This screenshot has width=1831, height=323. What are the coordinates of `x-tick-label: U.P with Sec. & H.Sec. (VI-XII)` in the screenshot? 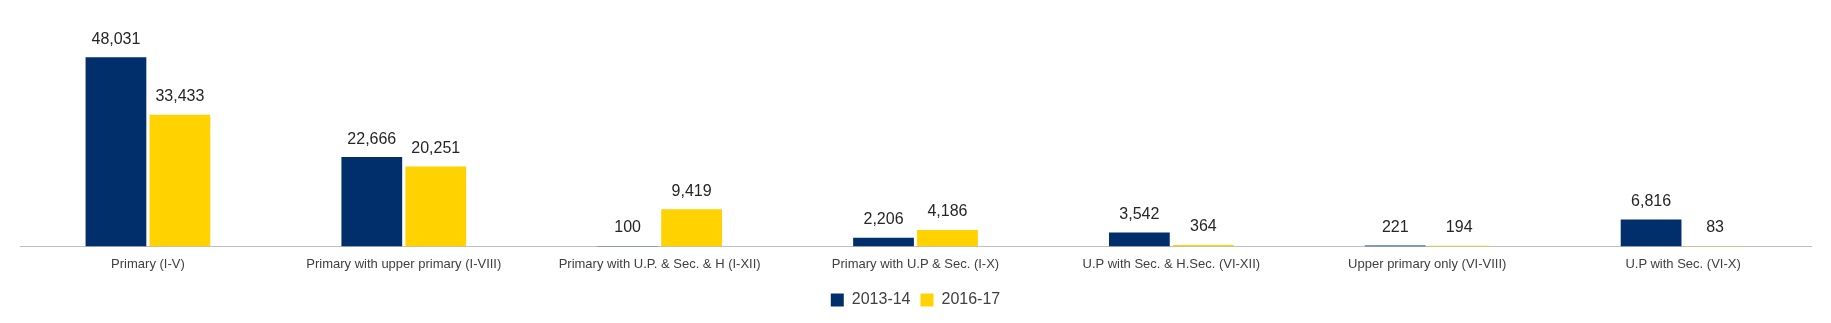 It's located at (1171, 263).